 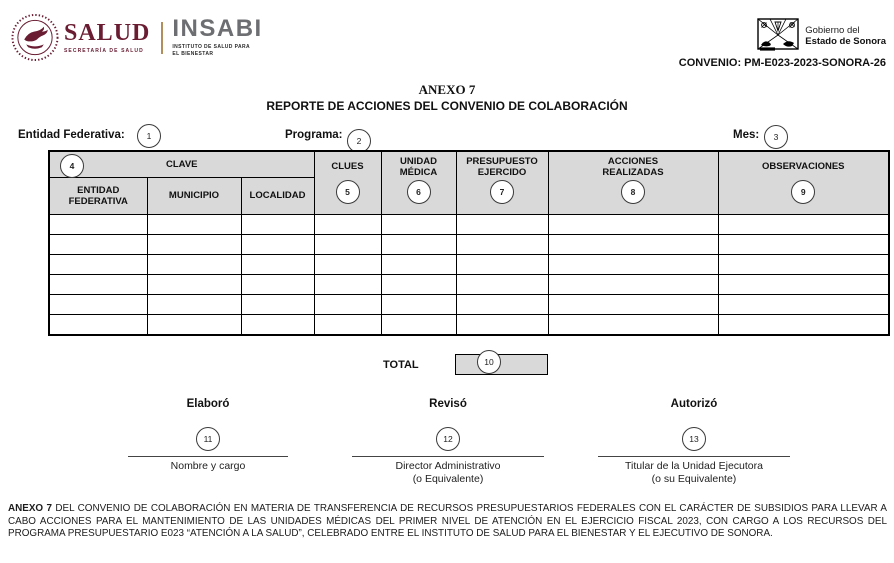 What do you see at coordinates (208, 466) in the screenshot?
I see `signature-caption: Nombre y cargo` at bounding box center [208, 466].